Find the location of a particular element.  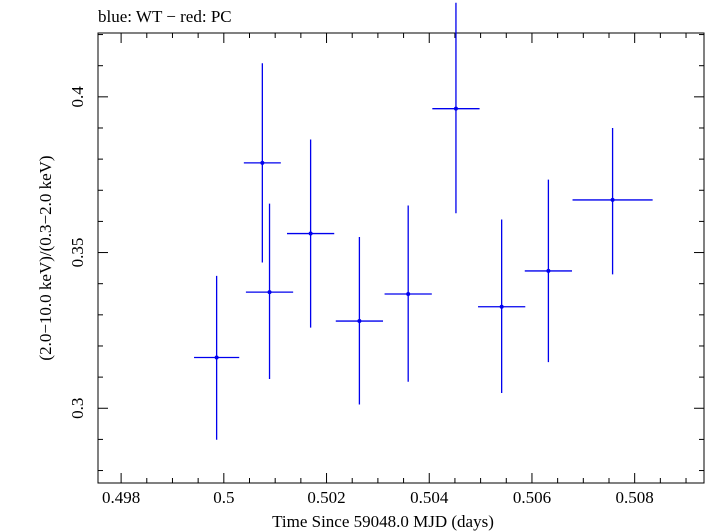

y-tick-label: 0.35 is located at coordinates (77, 253).